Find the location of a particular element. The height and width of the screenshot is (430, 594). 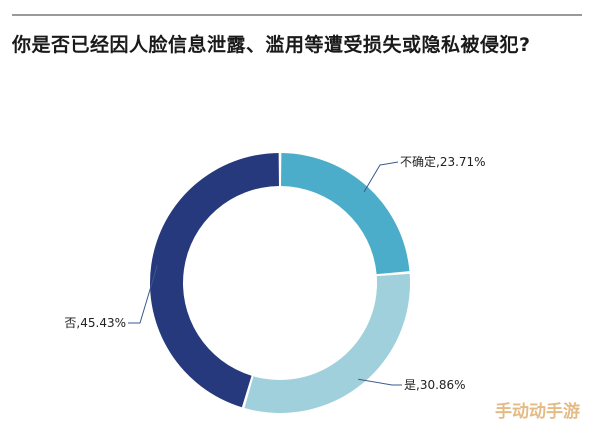

top-divider is located at coordinates (297, 15).